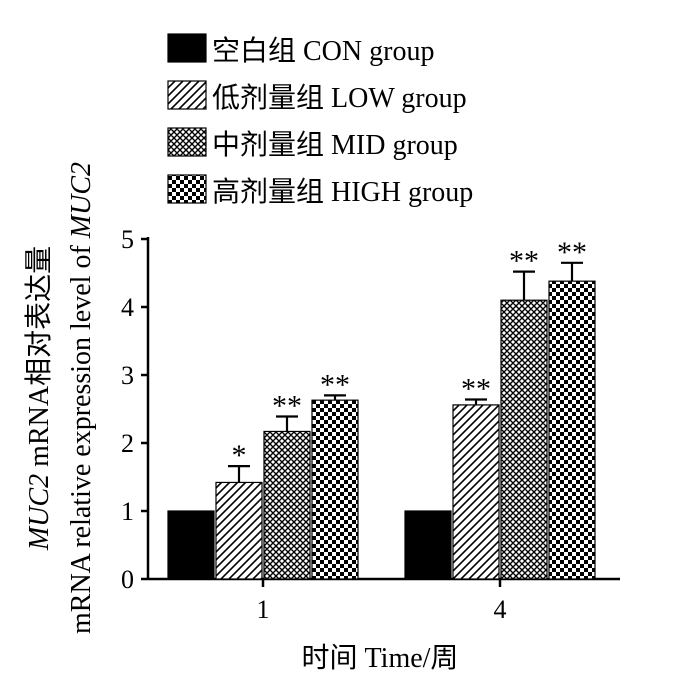 The height and width of the screenshot is (681, 700). Describe the element at coordinates (81, 200) in the screenshot. I see `y-axis-title-line2-italic: MUC2` at that location.